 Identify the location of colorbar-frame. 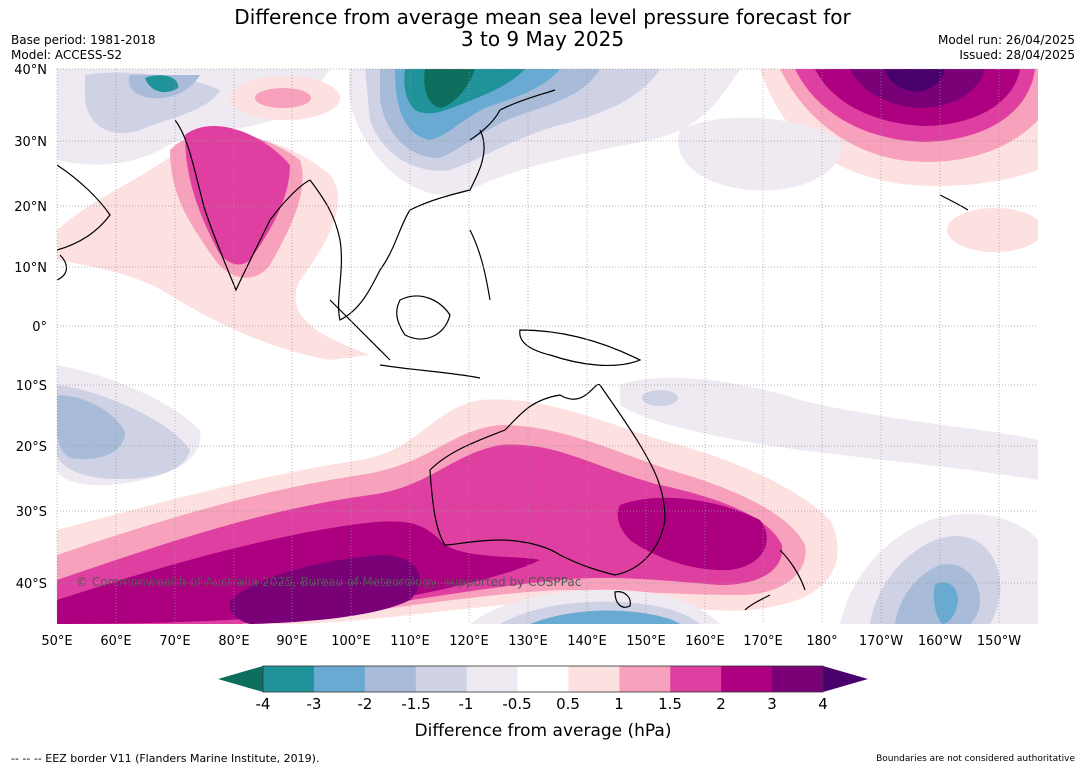
(543, 679).